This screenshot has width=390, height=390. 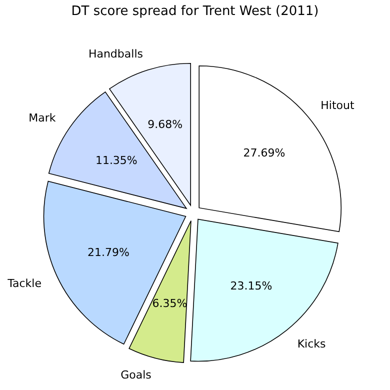 I want to click on data-label: 27.69%, so click(x=264, y=153).